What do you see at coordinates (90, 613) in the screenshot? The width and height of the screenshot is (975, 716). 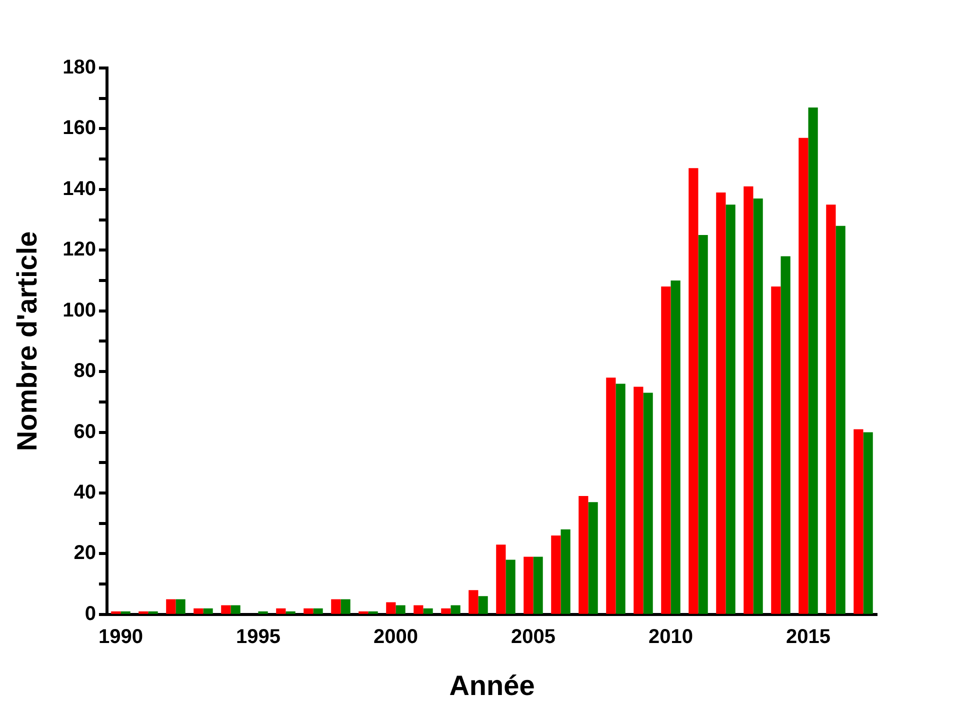 I see `y-tick-label: 0` at bounding box center [90, 613].